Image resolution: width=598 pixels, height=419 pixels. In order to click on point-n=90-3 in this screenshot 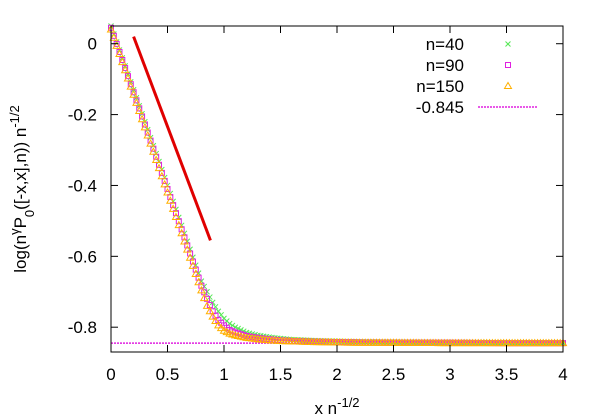, I will do `click(119, 51)`.